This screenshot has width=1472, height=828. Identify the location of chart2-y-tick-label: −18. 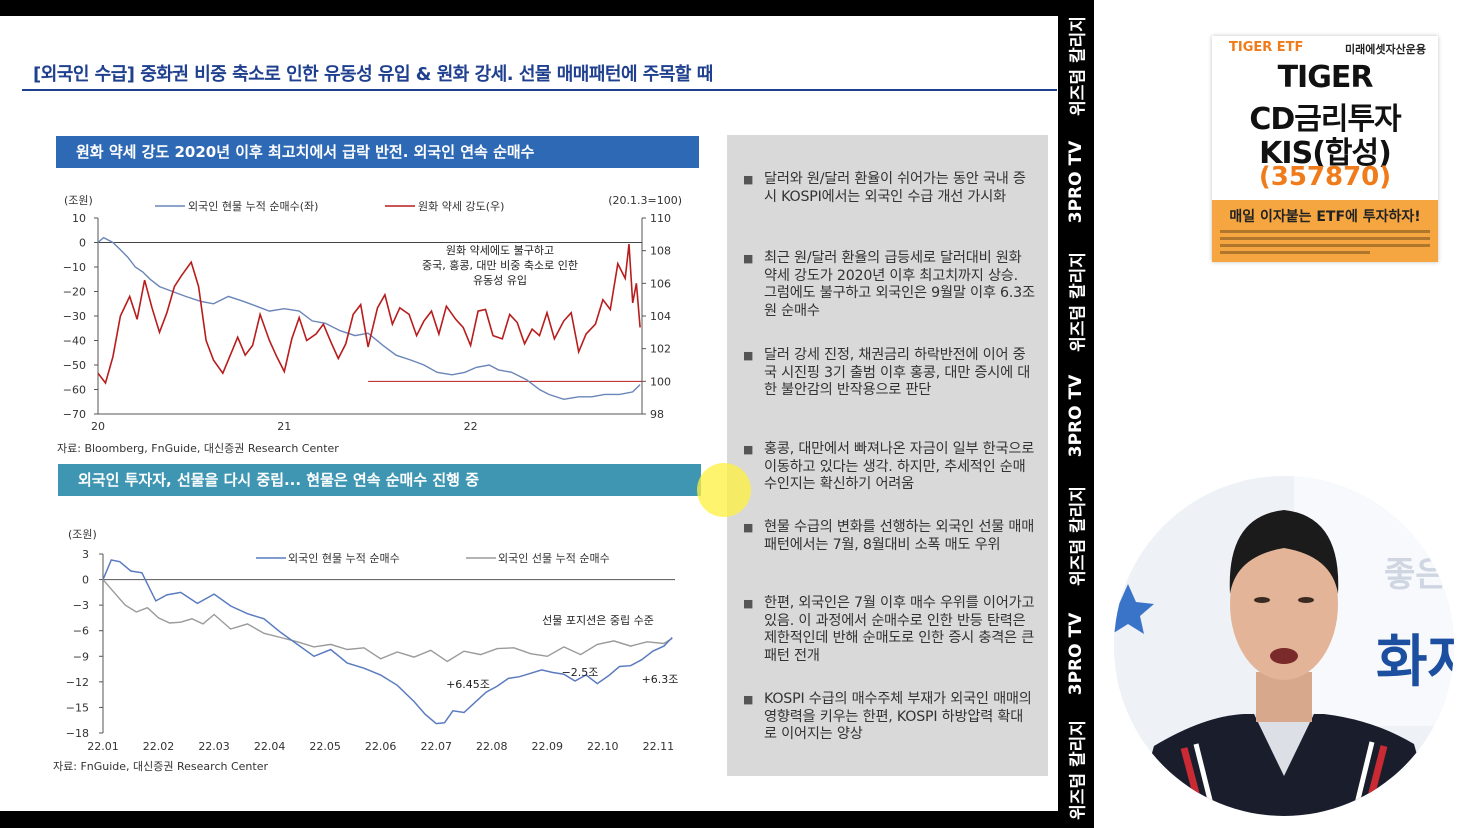
(77, 733).